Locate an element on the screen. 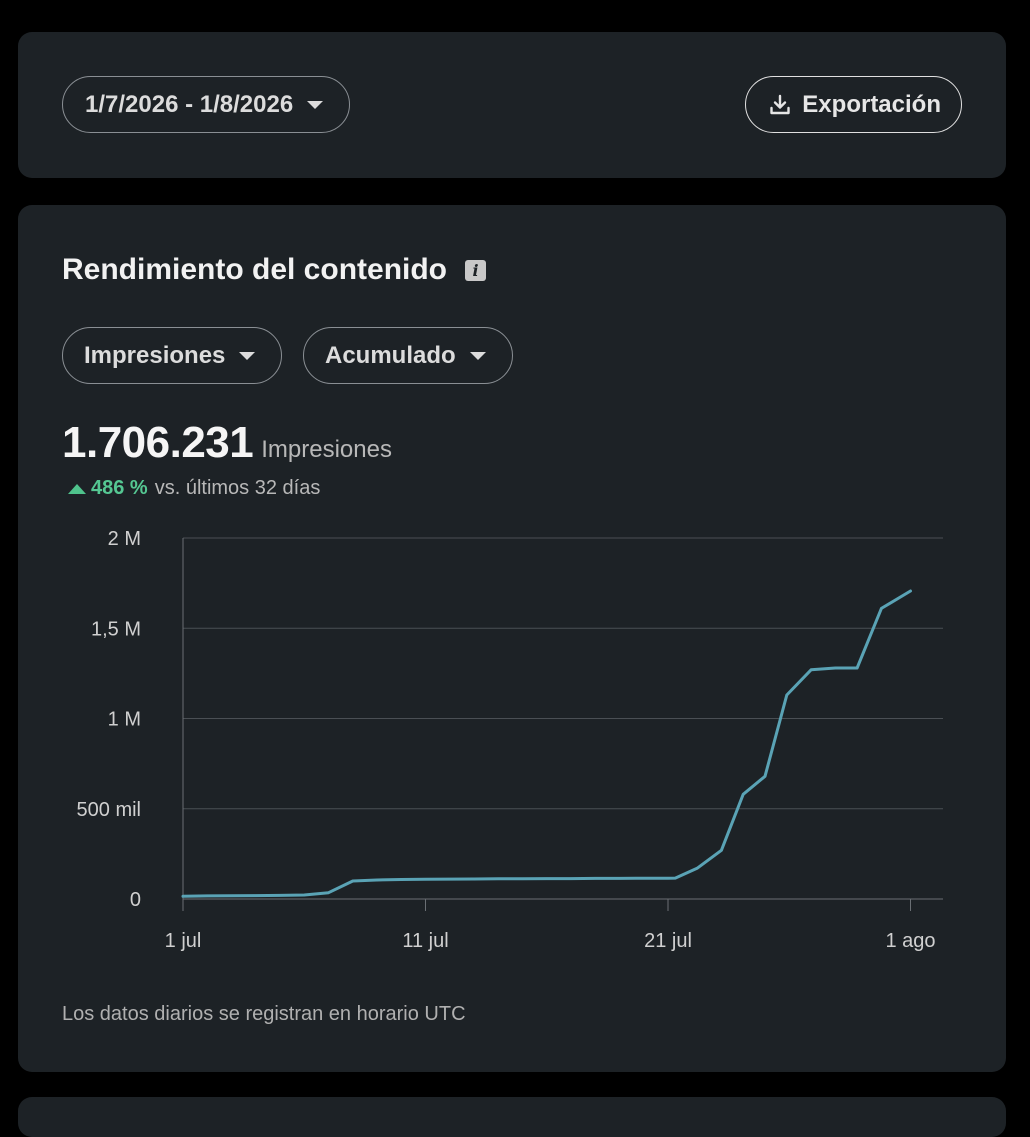 The image size is (1030, 1137). section-header: Rendimiento del contenido i is located at coordinates (274, 270).